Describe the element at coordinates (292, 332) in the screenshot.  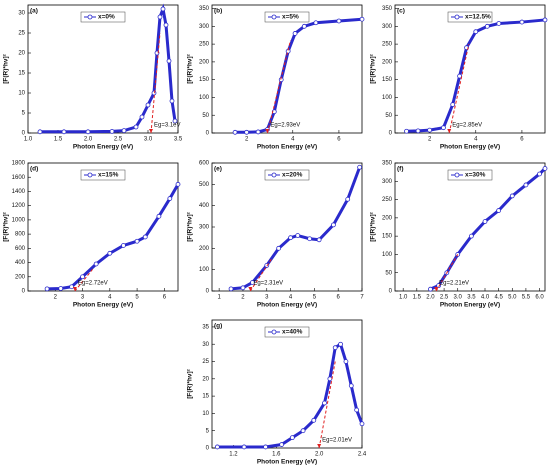
I see `legend-label: x=40%` at that location.